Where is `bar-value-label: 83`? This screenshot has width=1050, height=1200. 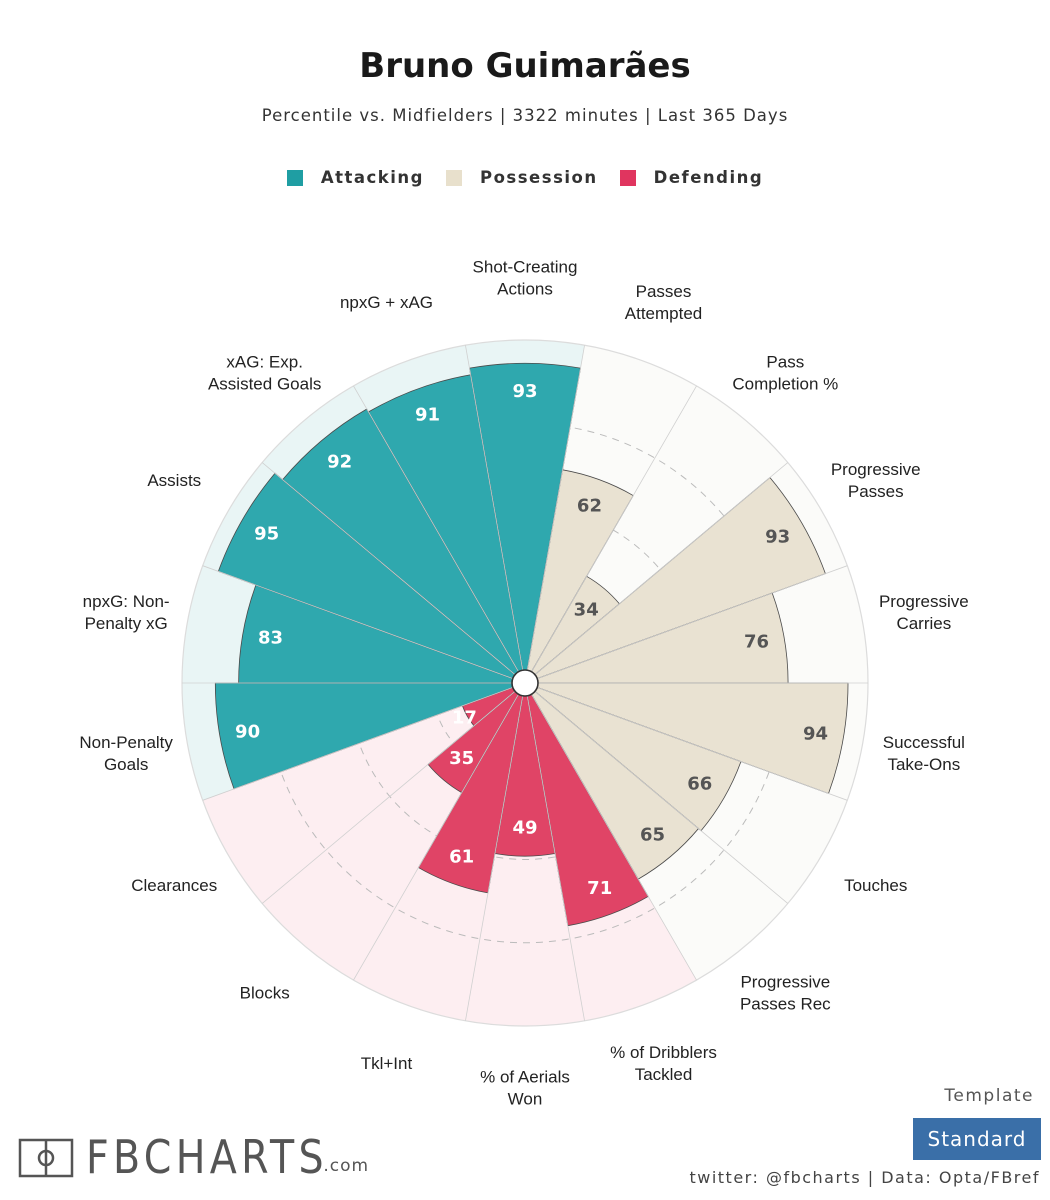 bar-value-label: 83 is located at coordinates (270, 638).